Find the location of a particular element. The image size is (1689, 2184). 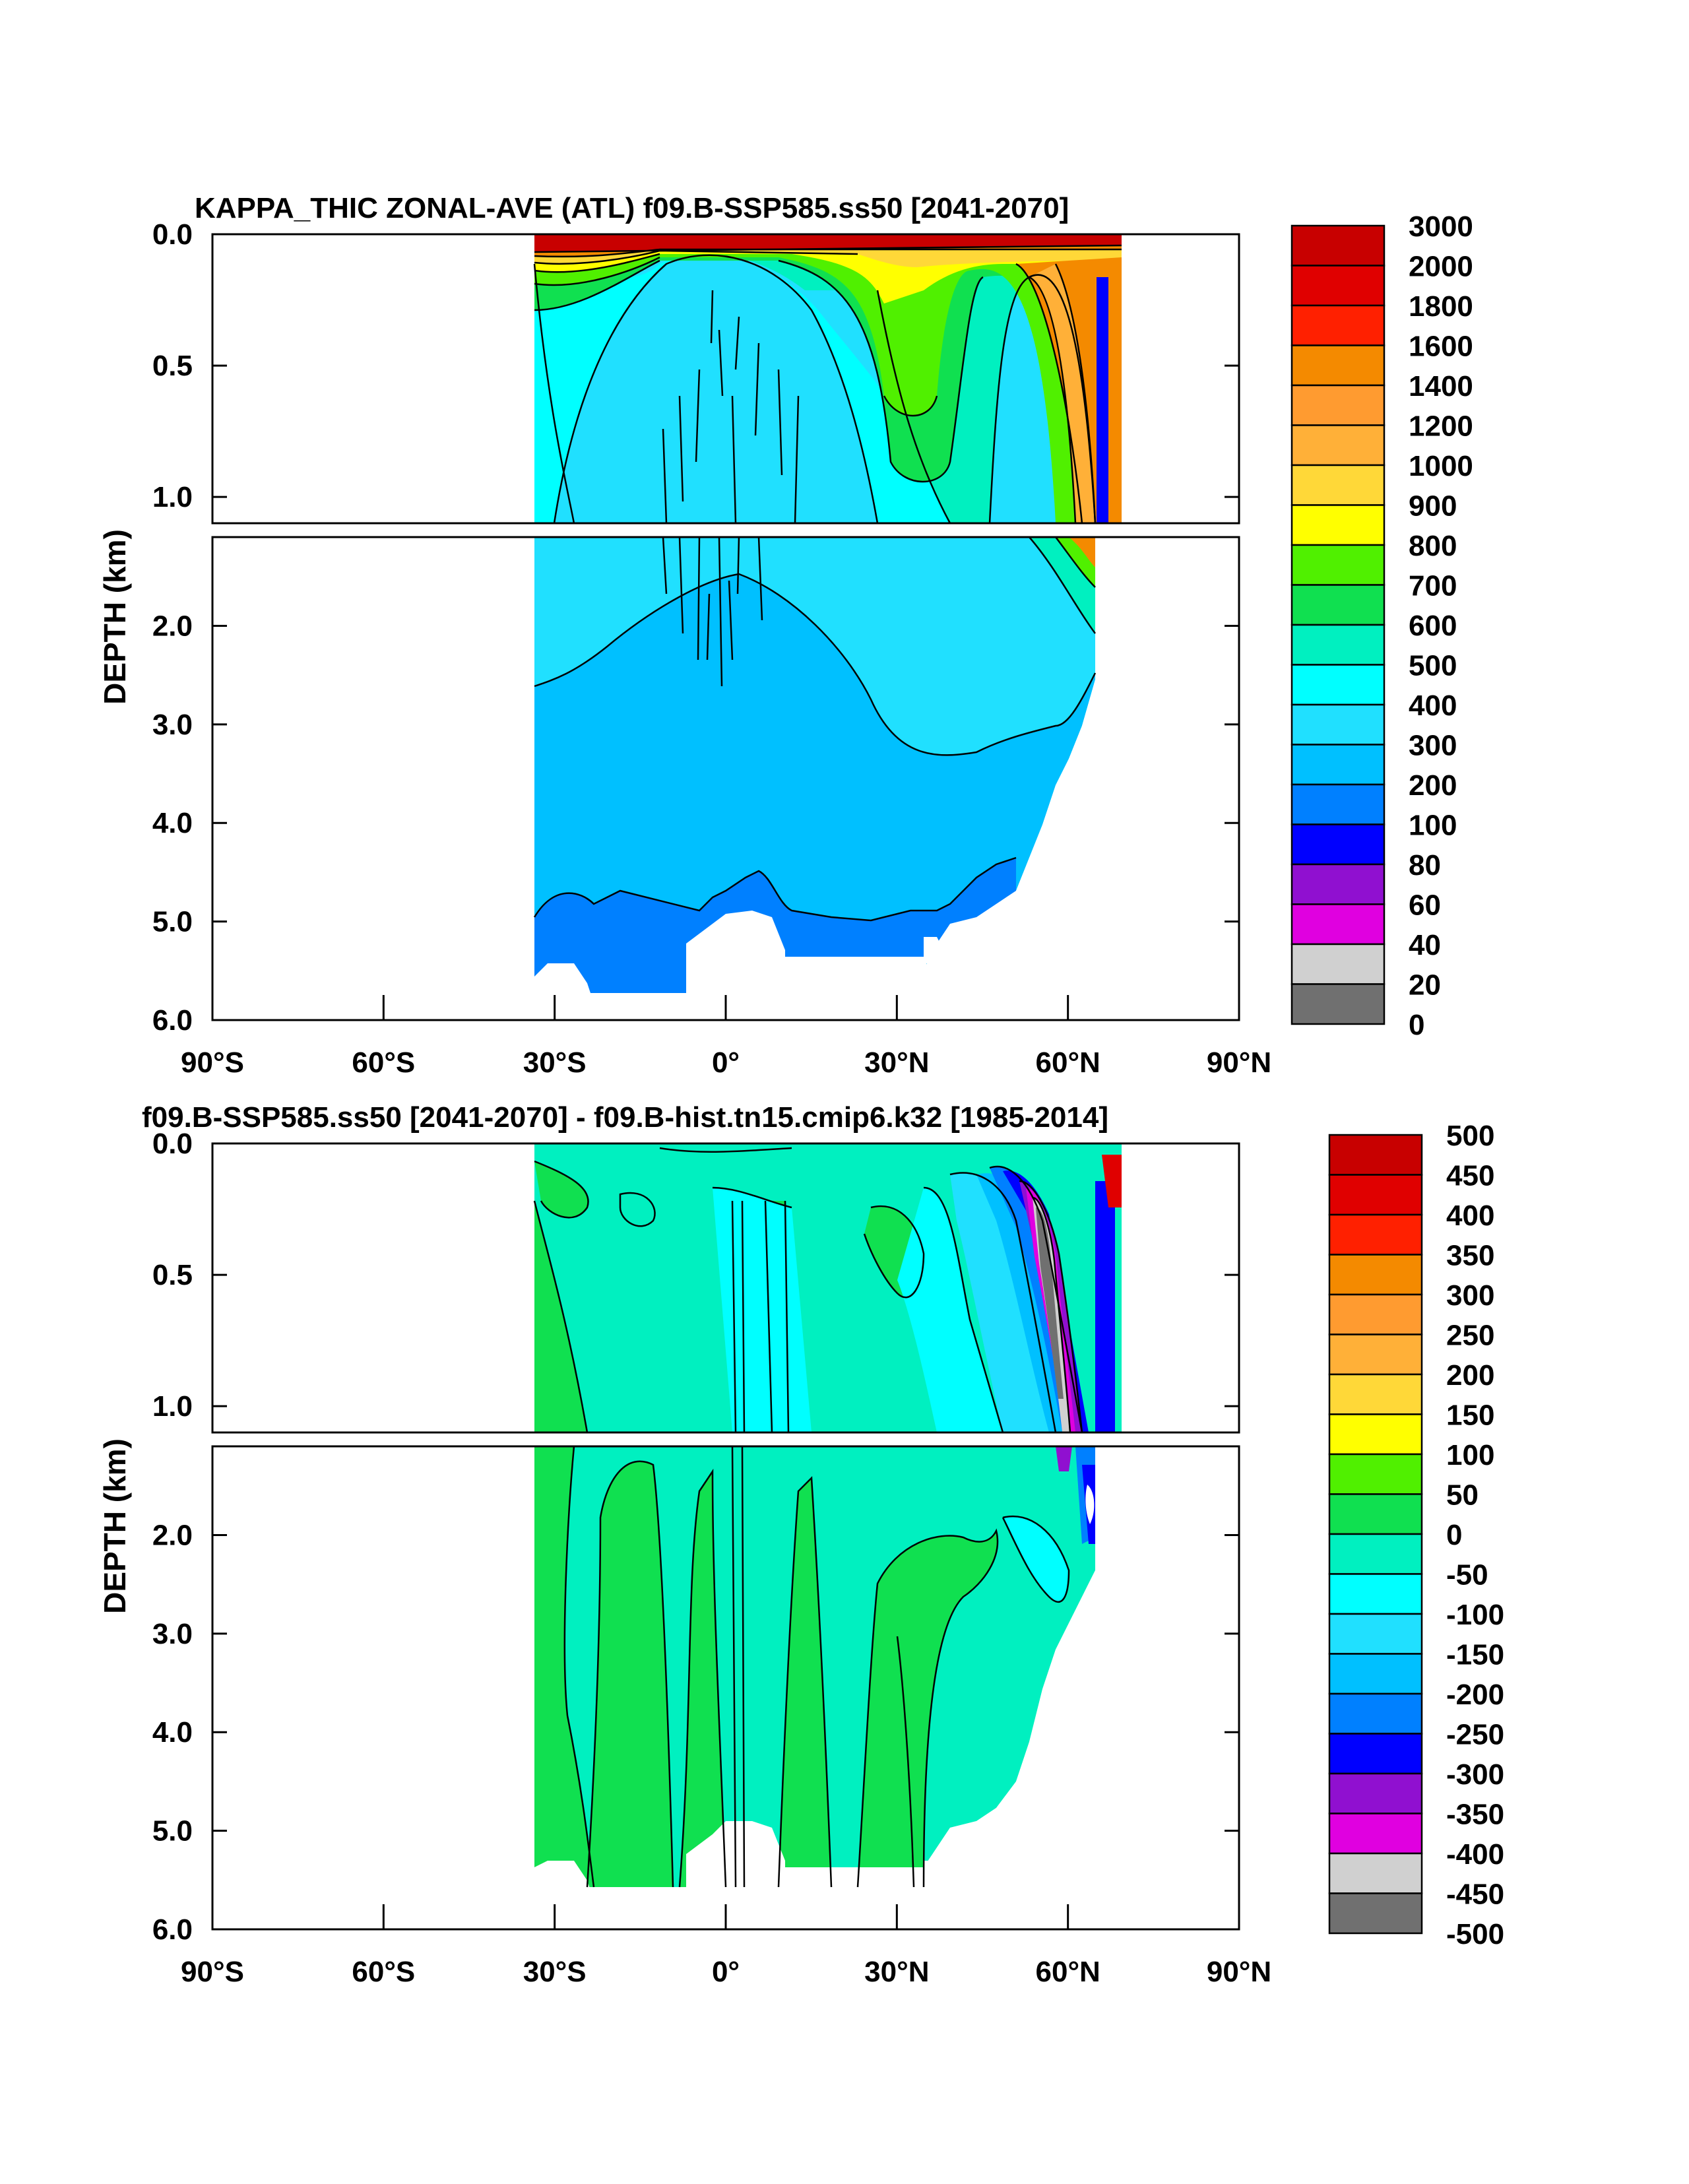

bottom-colorbar-label: -50 is located at coordinates (1467, 1575).